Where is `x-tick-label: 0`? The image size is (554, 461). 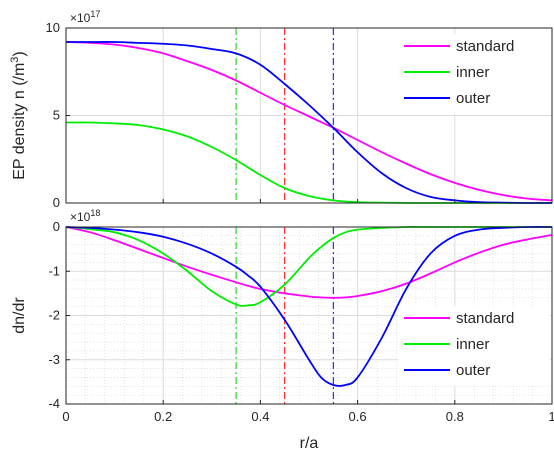 x-tick-label: 0 is located at coordinates (65, 416).